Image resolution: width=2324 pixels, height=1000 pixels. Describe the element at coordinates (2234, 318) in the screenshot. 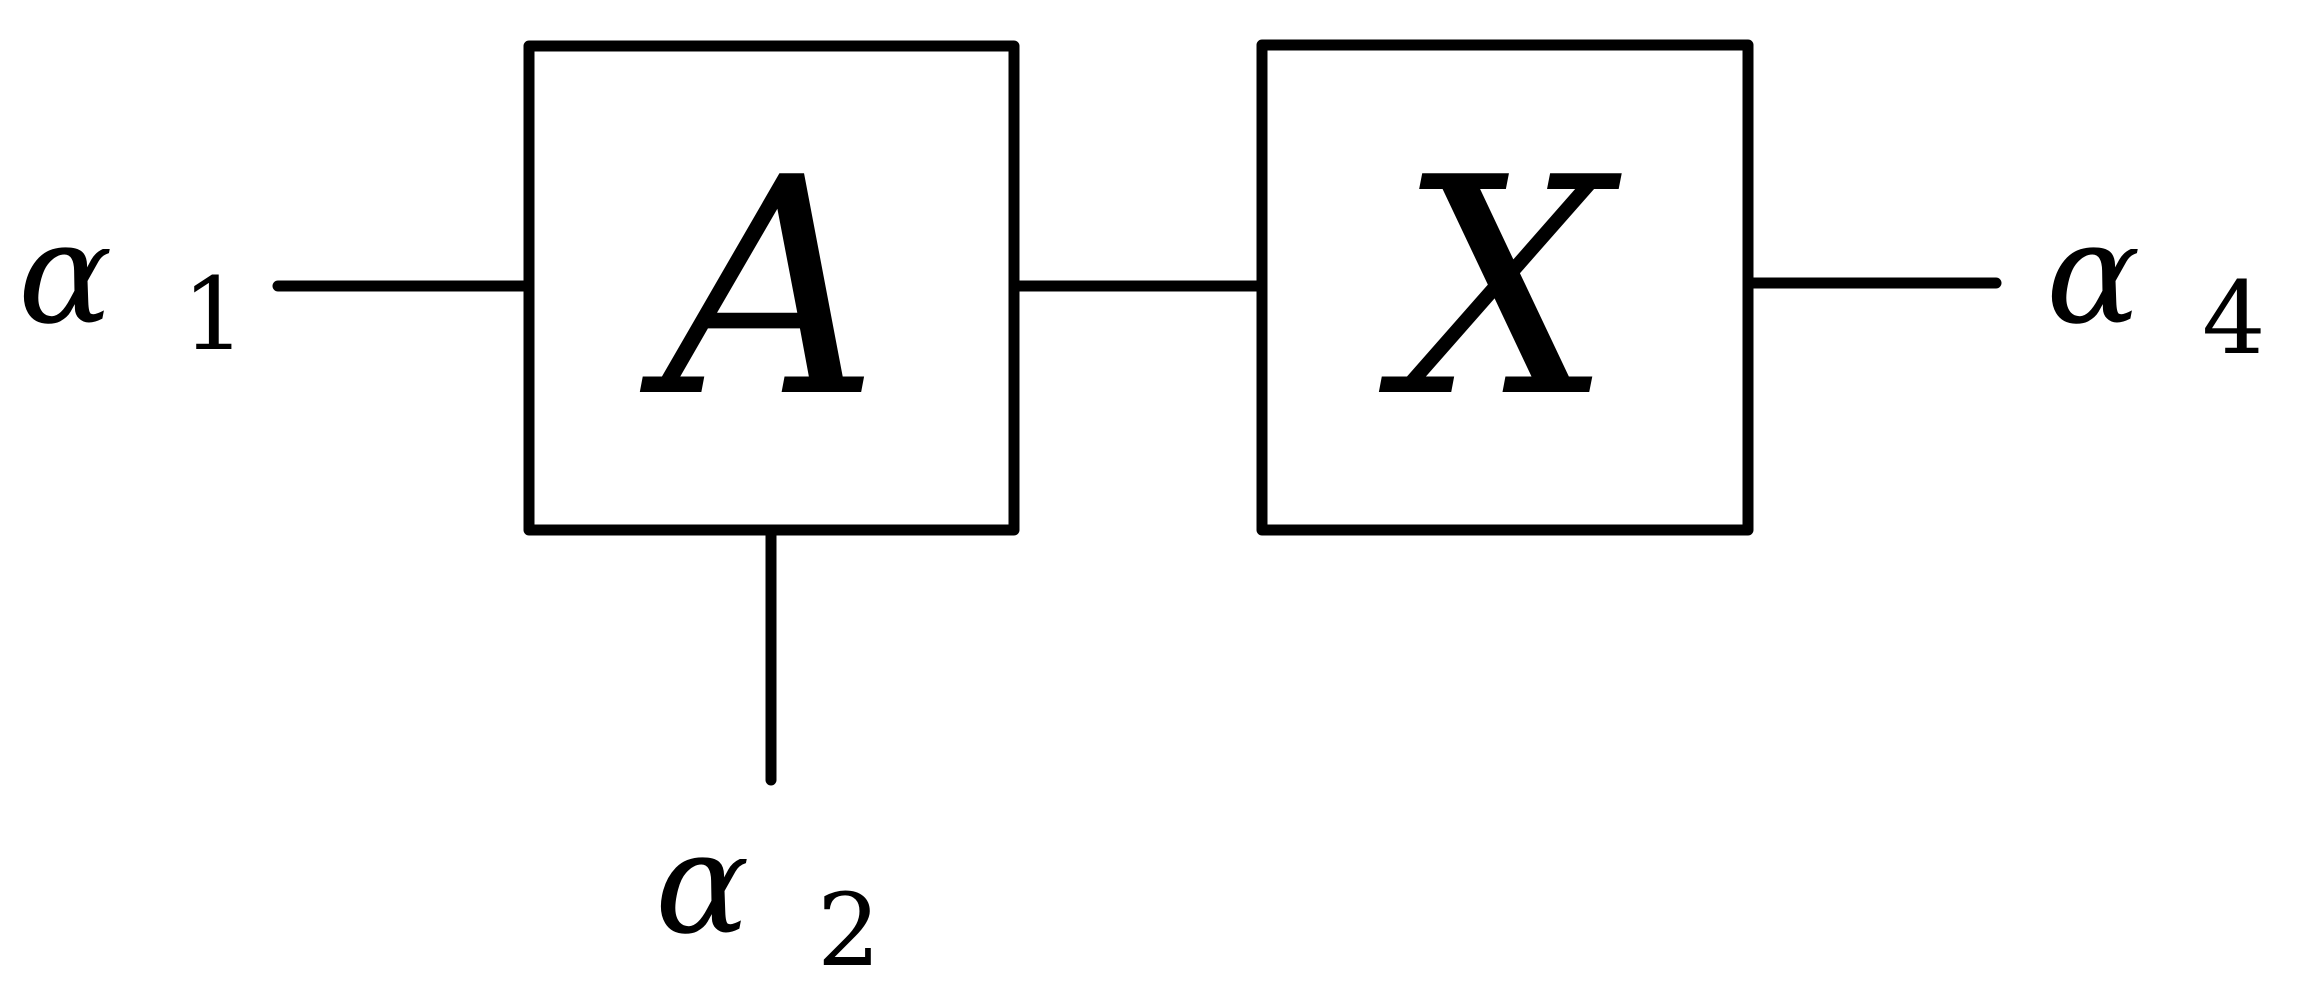

I see `alpha4-subscript: 4` at that location.